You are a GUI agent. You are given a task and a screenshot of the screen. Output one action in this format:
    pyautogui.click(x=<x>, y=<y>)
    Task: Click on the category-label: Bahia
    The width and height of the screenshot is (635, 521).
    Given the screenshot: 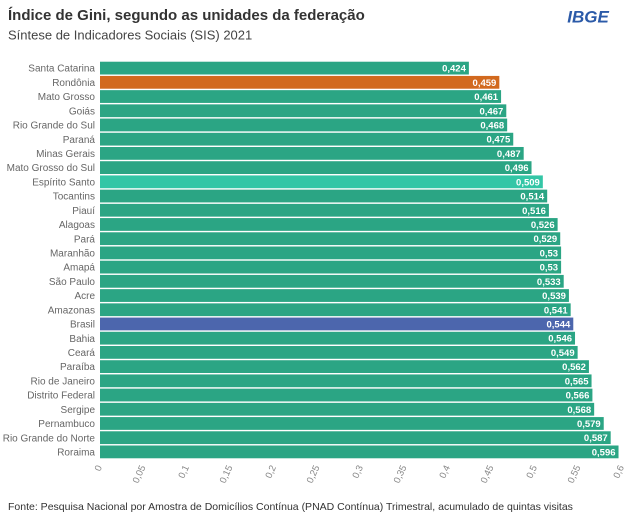 What is the action you would take?
    pyautogui.click(x=82, y=339)
    